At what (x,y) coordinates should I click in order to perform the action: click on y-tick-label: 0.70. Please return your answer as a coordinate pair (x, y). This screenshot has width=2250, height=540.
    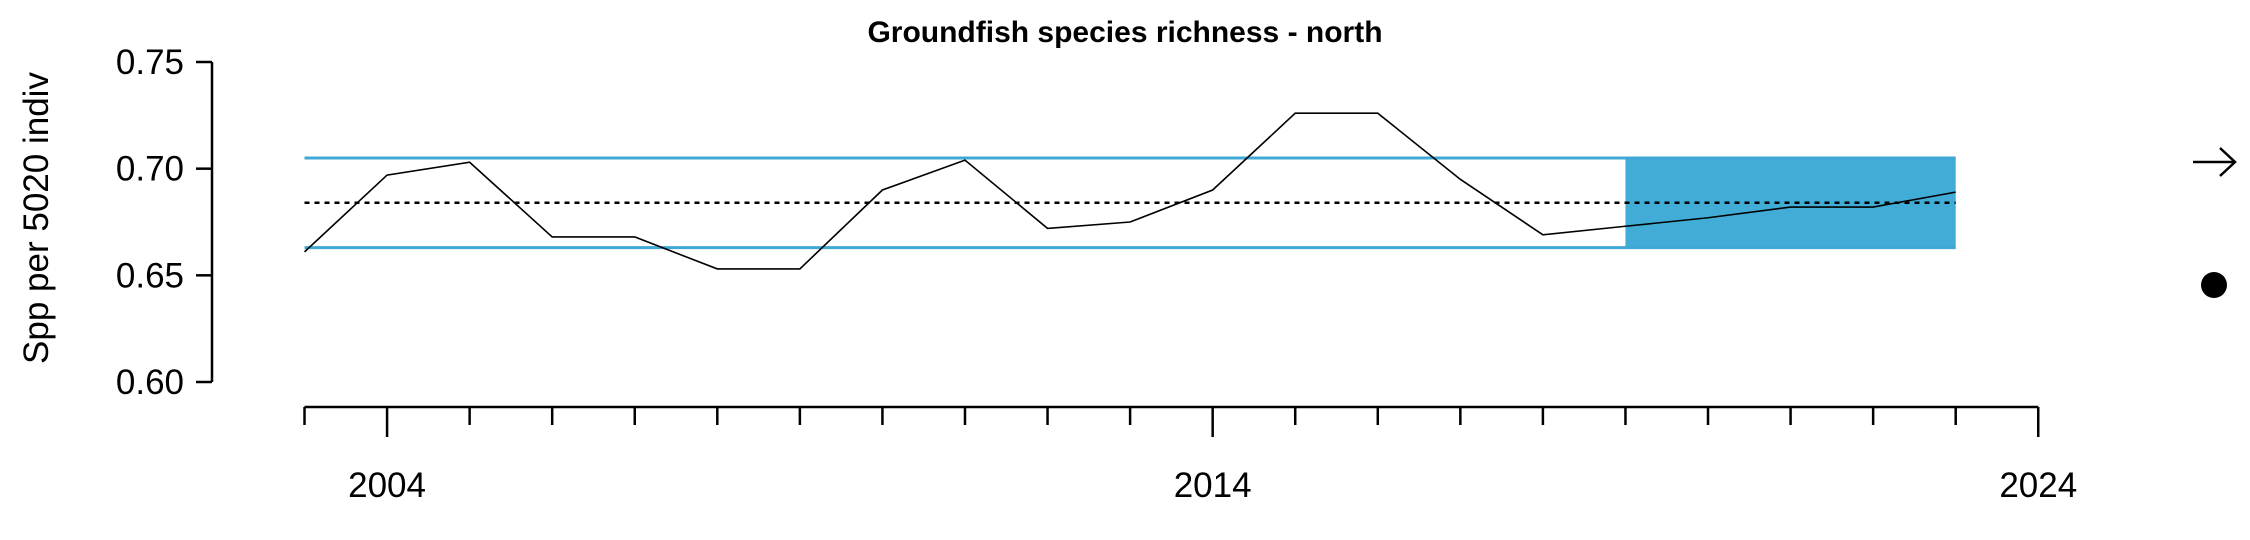
    Looking at the image, I should click on (150, 169).